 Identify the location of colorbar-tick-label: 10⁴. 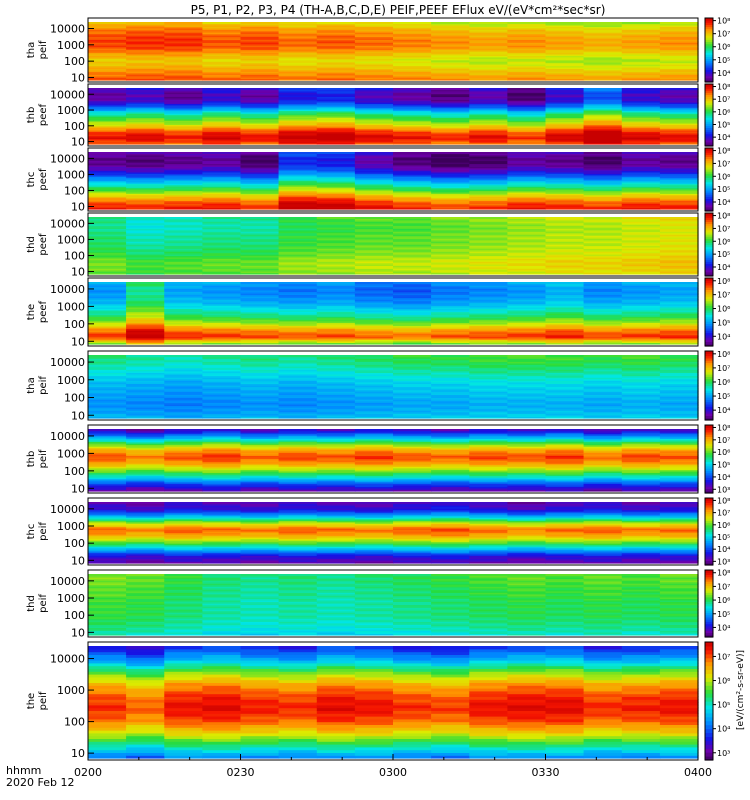
(723, 410).